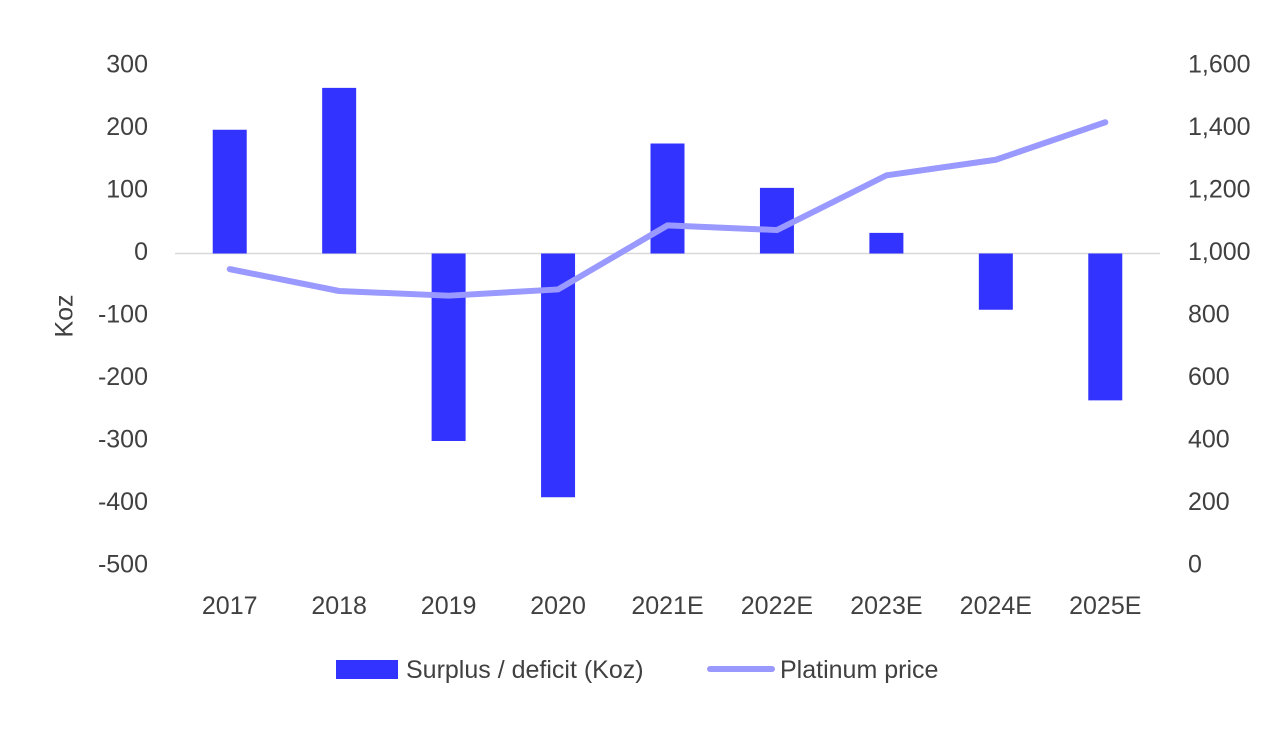 Image resolution: width=1280 pixels, height=741 pixels. Describe the element at coordinates (1209, 315) in the screenshot. I see `right-axis-tick-label: 800` at that location.